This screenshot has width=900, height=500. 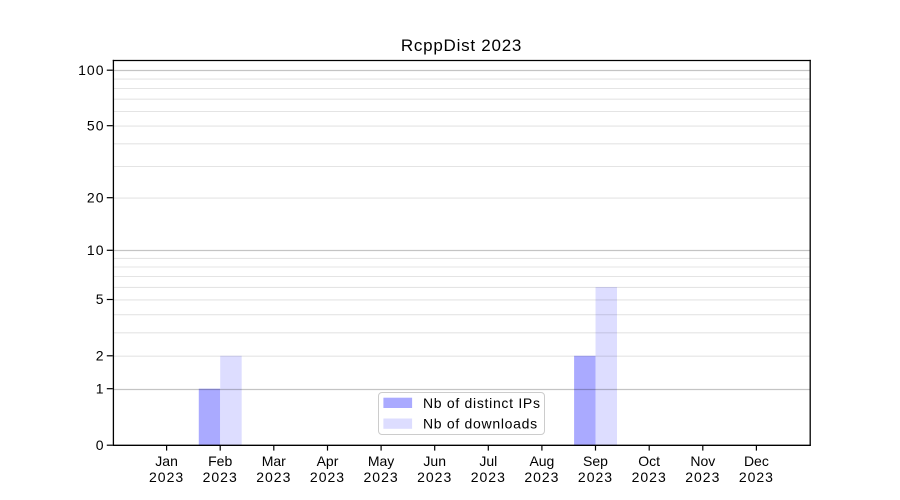 I want to click on svg-text: Oct, so click(x=649, y=461).